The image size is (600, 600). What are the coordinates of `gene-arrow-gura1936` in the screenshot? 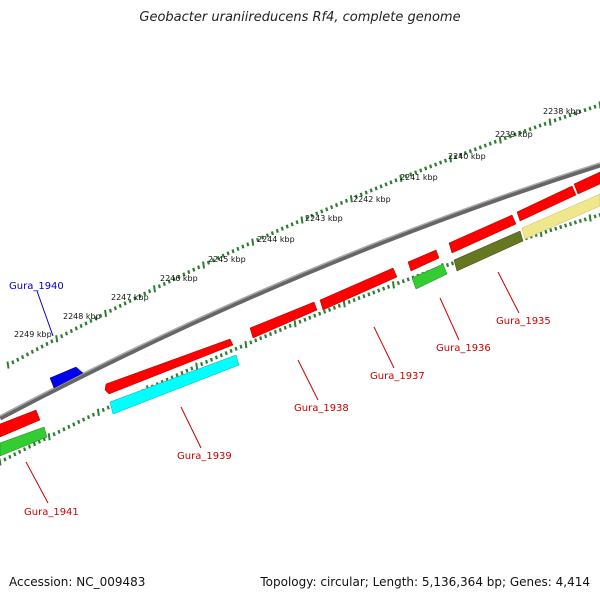 It's located at (423, 260).